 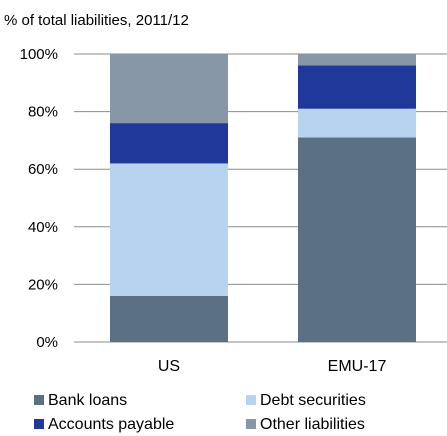 I want to click on y-tick-label: 40%, so click(x=43, y=227).